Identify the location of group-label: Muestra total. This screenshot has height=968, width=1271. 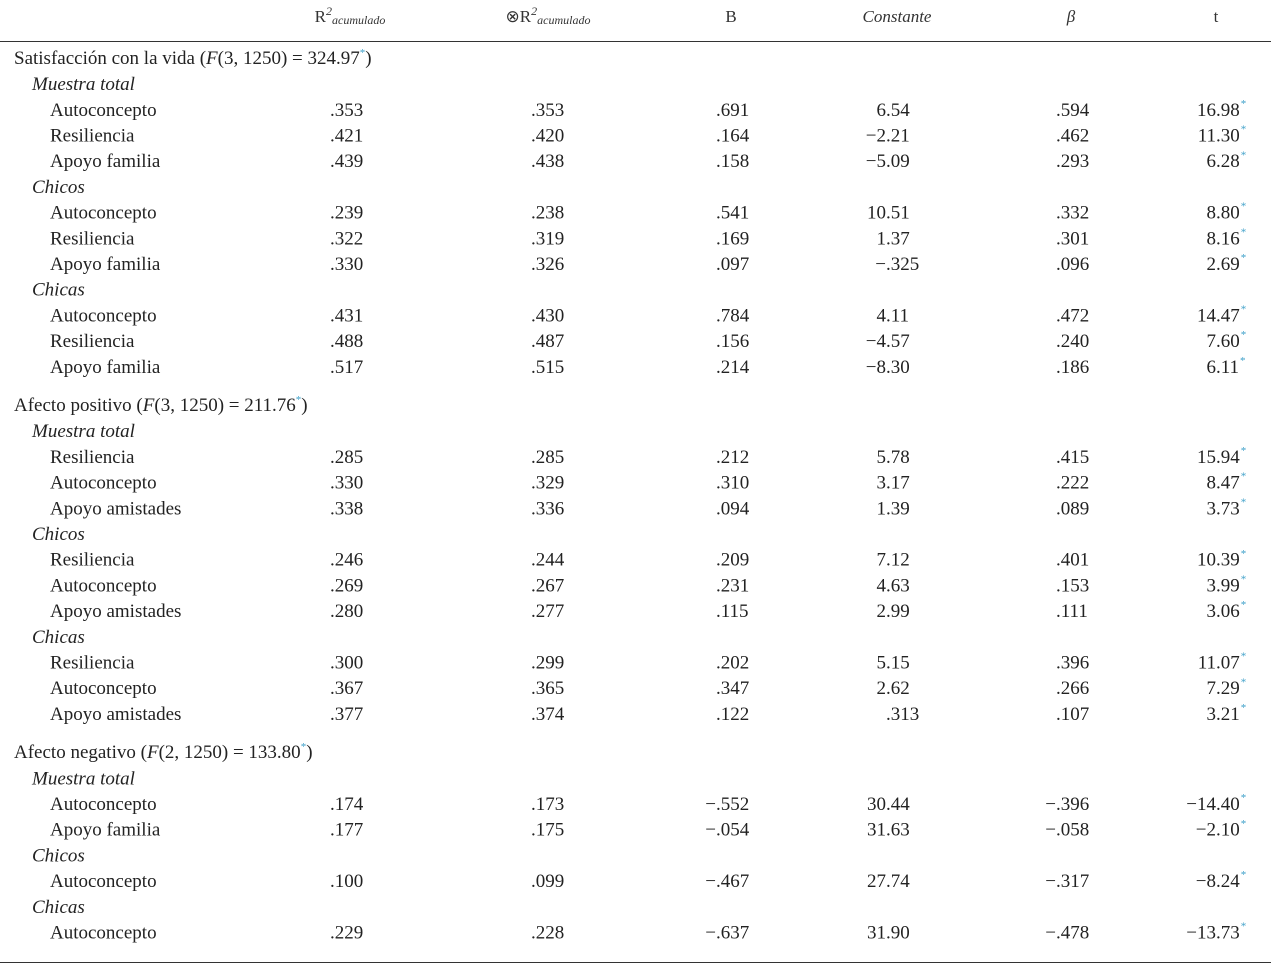
(83, 84).